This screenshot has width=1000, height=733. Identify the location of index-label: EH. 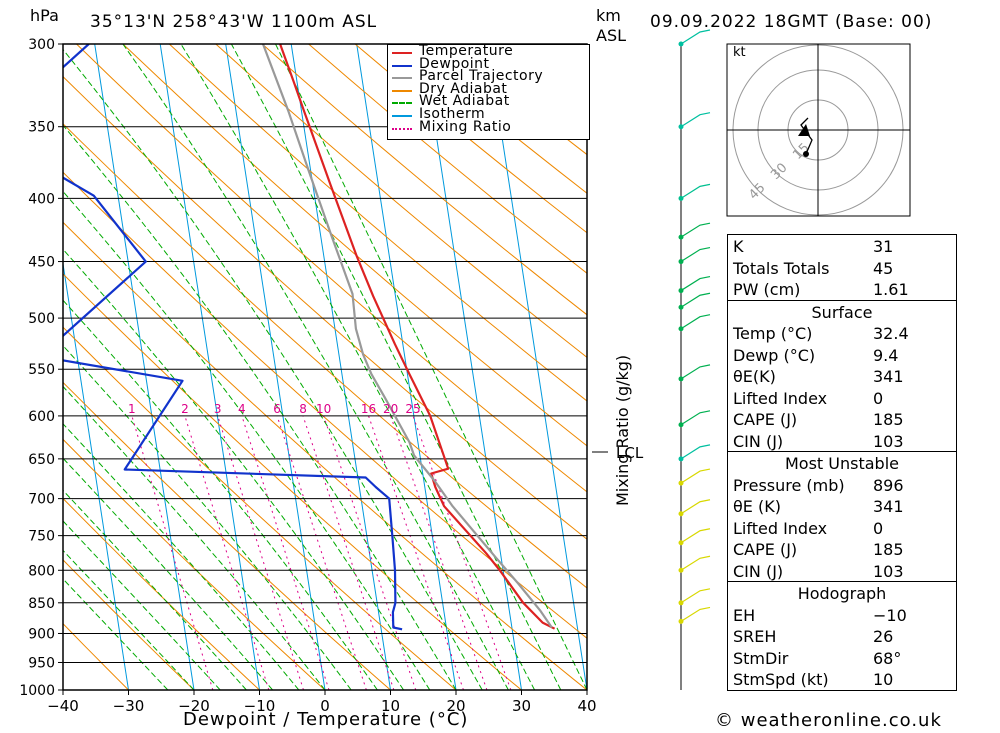
(744, 615).